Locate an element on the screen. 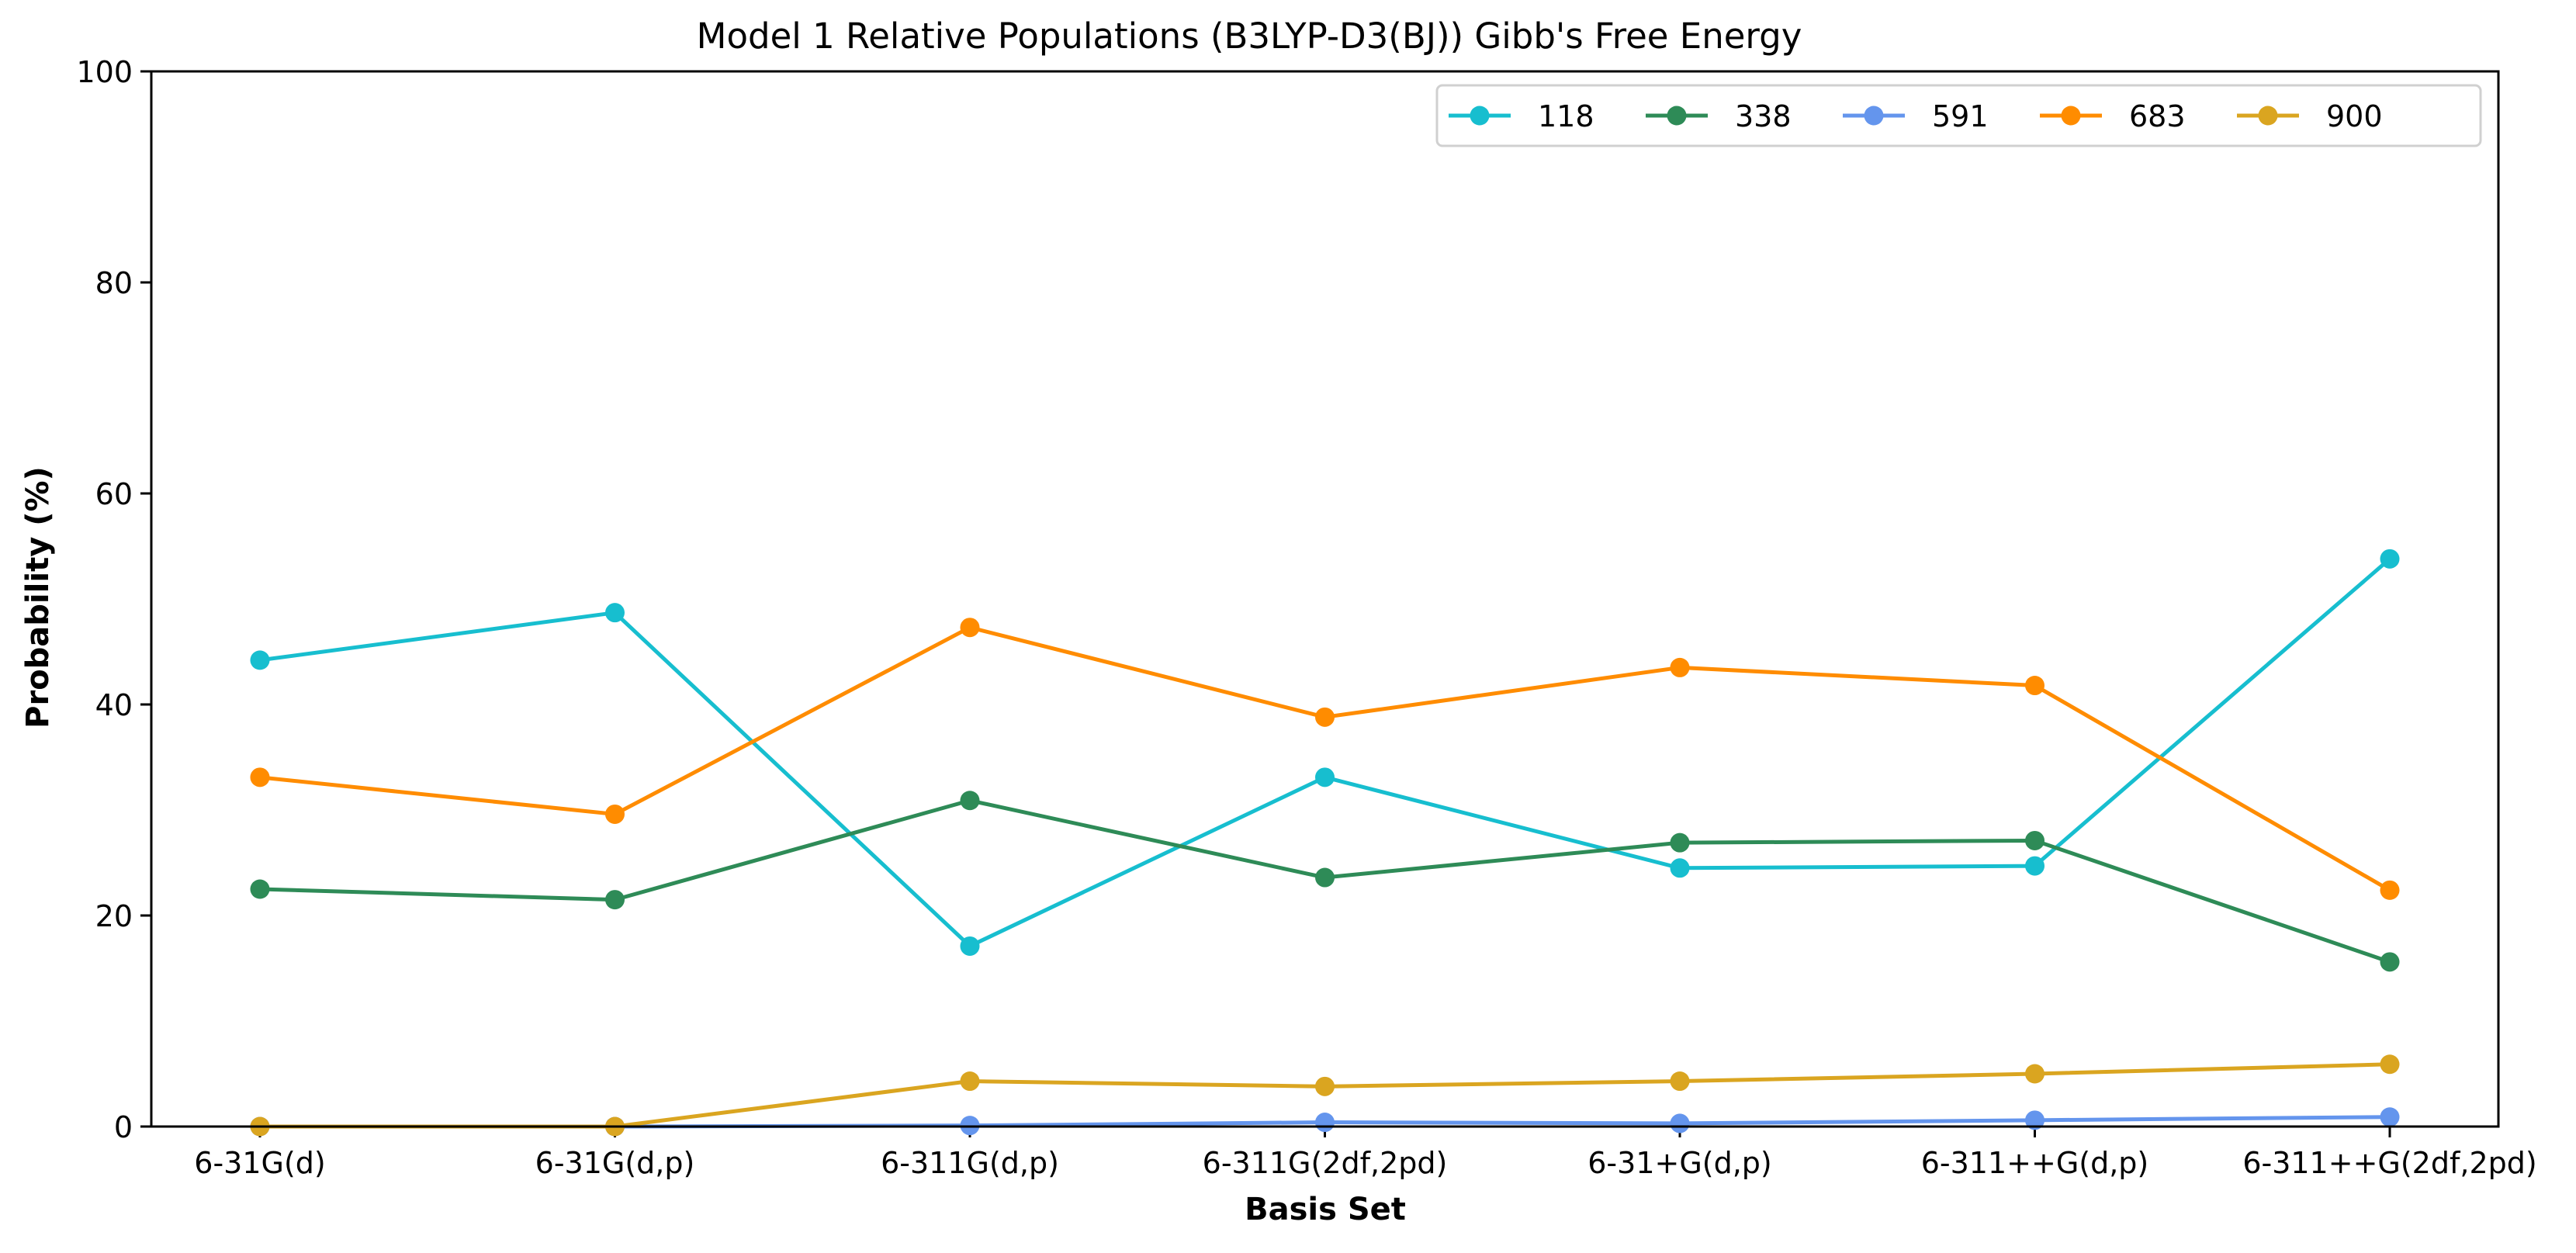 Image resolution: width=2576 pixels, height=1253 pixels. legend-entry-118: 118 is located at coordinates (1521, 116).